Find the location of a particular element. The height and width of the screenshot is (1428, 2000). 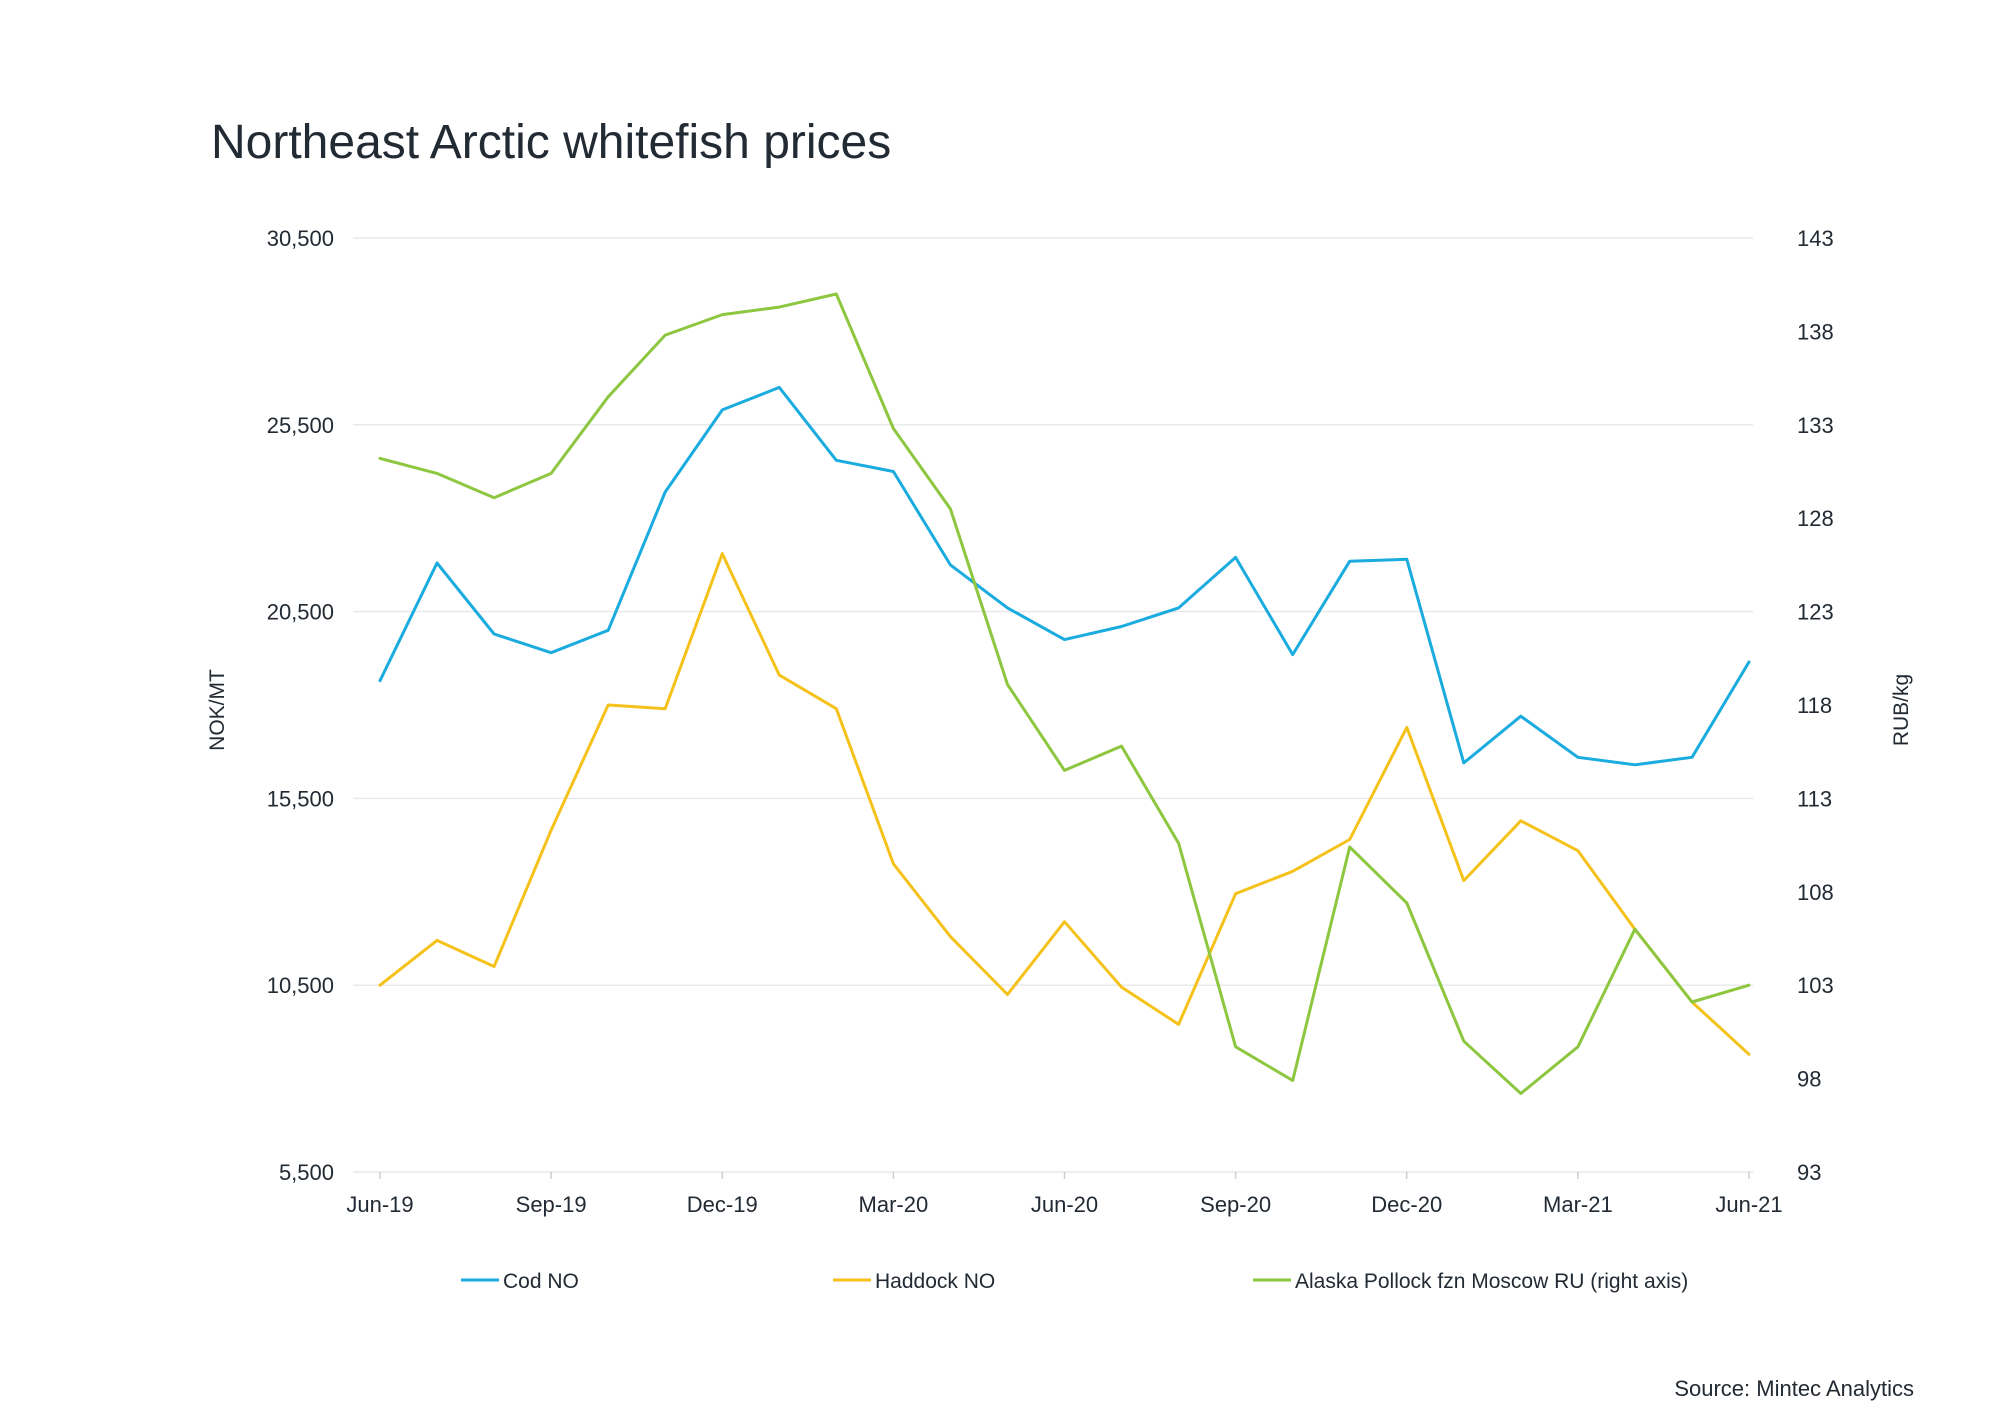

y2-tick-label: 133 is located at coordinates (1815, 425).